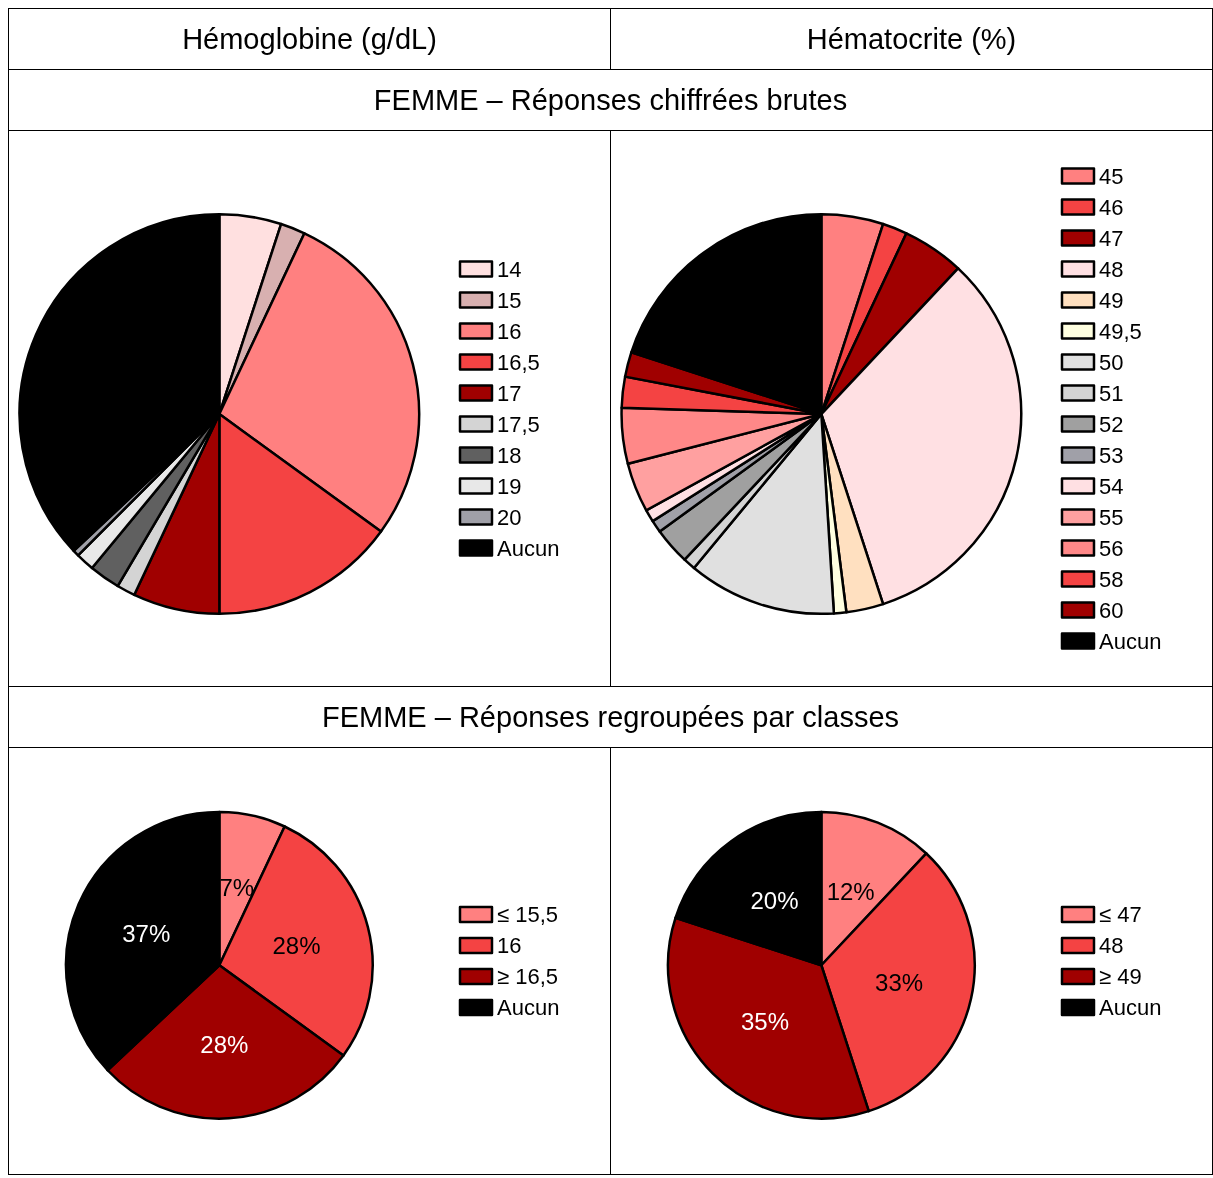 The image size is (1213, 1178). Describe the element at coordinates (309, 39) in the screenshot. I see `chart-title: Hémoglobine (g/dL)` at that location.